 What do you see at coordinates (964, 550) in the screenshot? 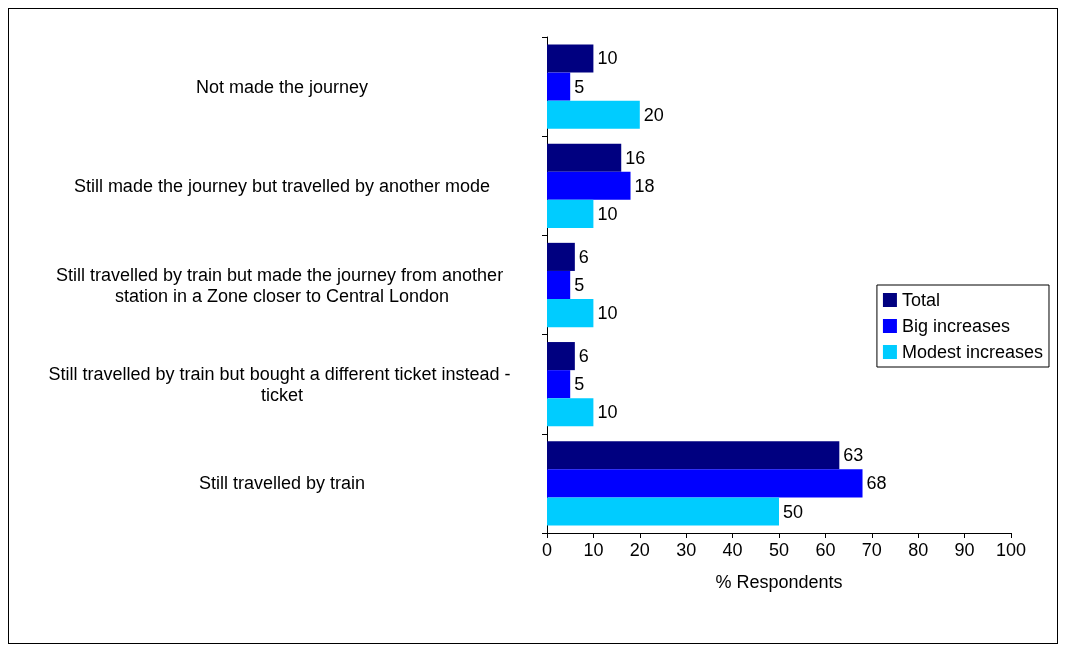
I see `x-tick-label: 90` at bounding box center [964, 550].